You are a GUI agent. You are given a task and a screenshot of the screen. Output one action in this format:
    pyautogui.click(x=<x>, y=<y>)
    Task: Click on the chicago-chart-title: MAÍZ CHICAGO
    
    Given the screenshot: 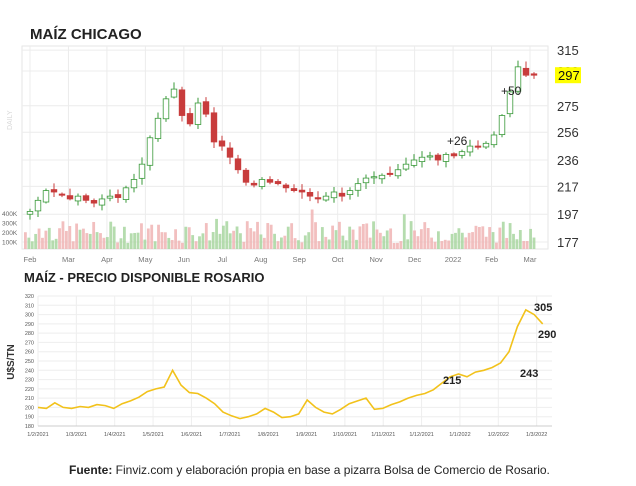 What is the action you would take?
    pyautogui.click(x=86, y=34)
    